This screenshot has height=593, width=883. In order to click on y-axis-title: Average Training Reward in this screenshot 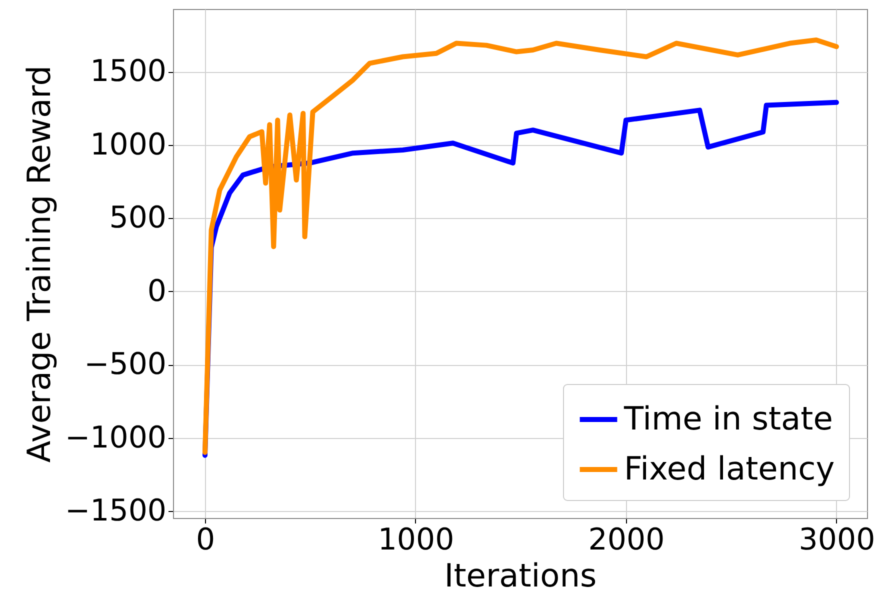, I will do `click(39, 264)`.